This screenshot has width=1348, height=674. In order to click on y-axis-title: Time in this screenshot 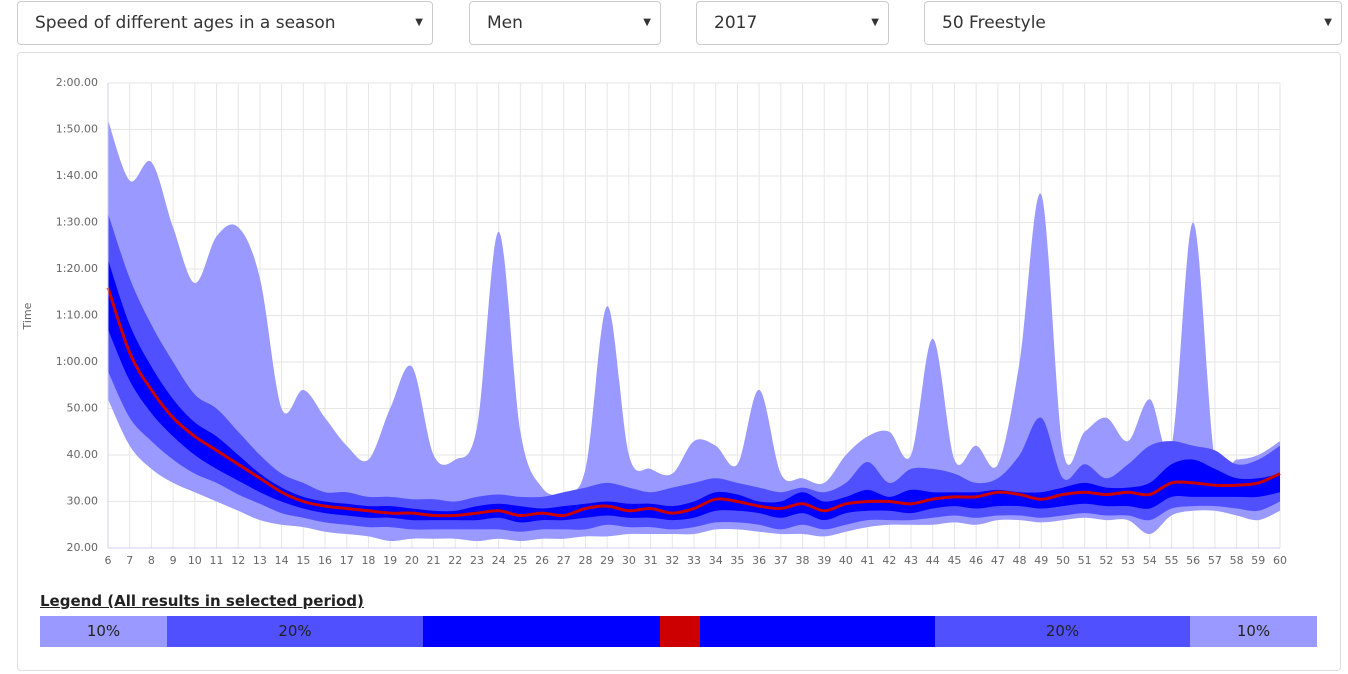, I will do `click(27, 316)`.